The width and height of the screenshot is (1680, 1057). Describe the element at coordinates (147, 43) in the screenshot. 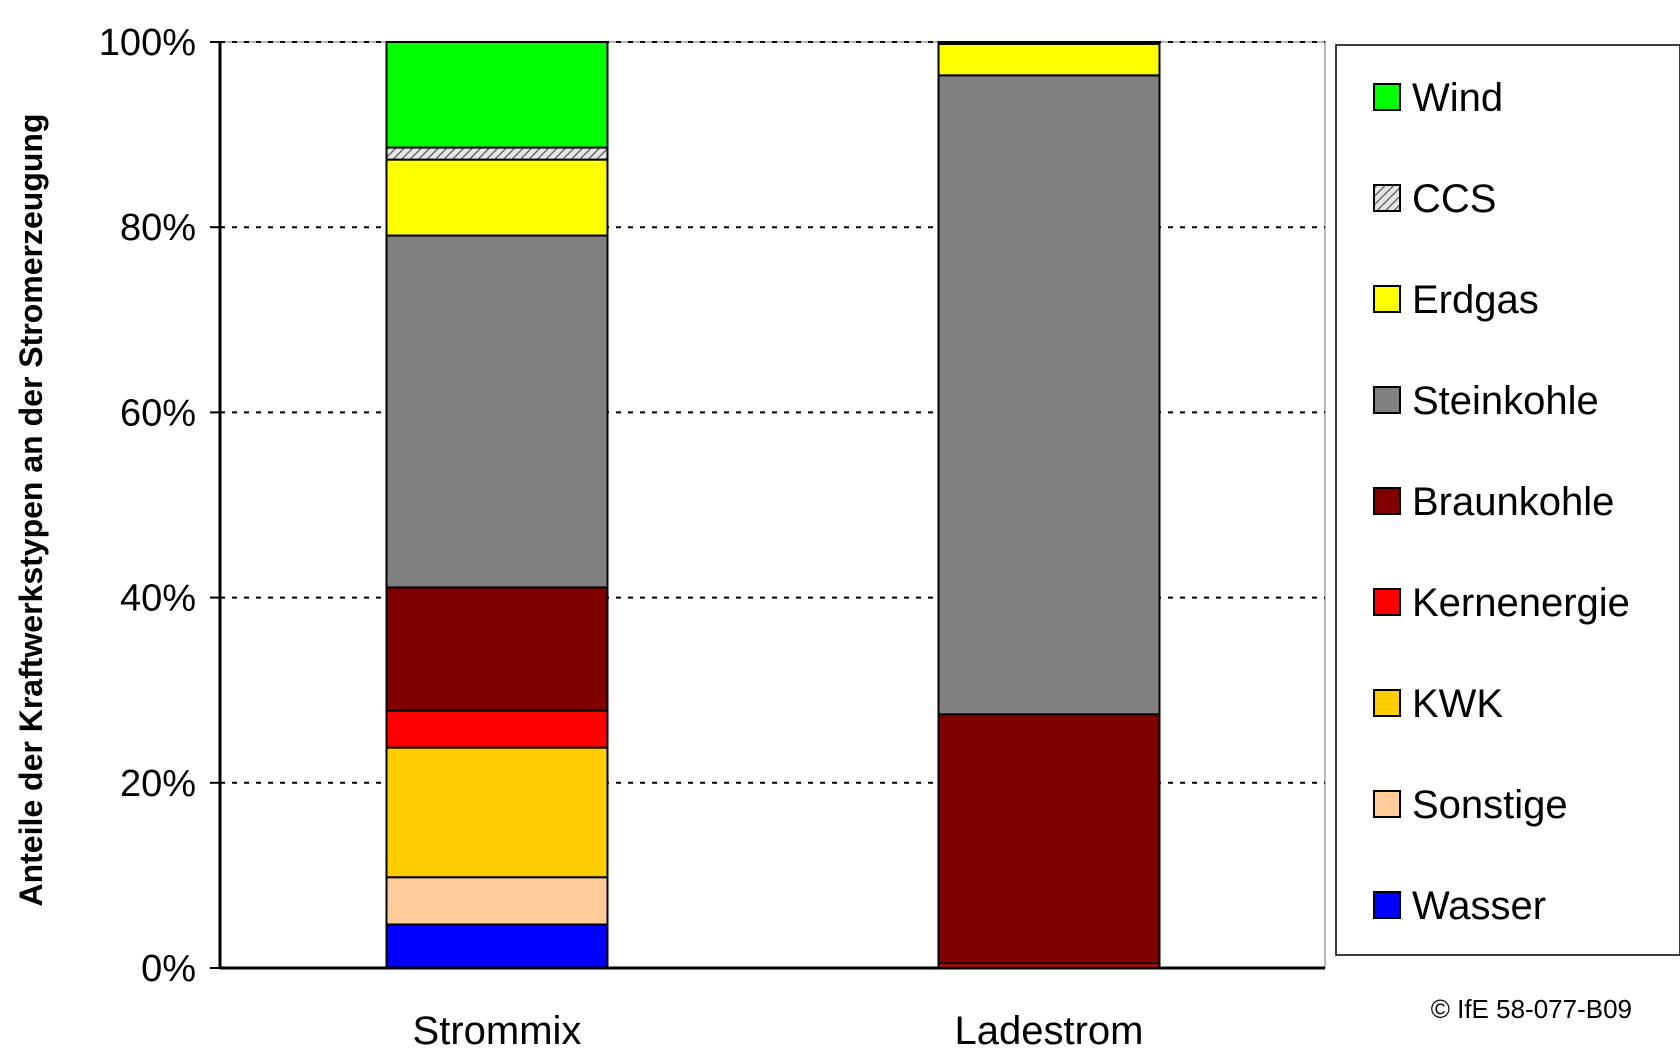

I see `y-tick-label: 100%` at that location.